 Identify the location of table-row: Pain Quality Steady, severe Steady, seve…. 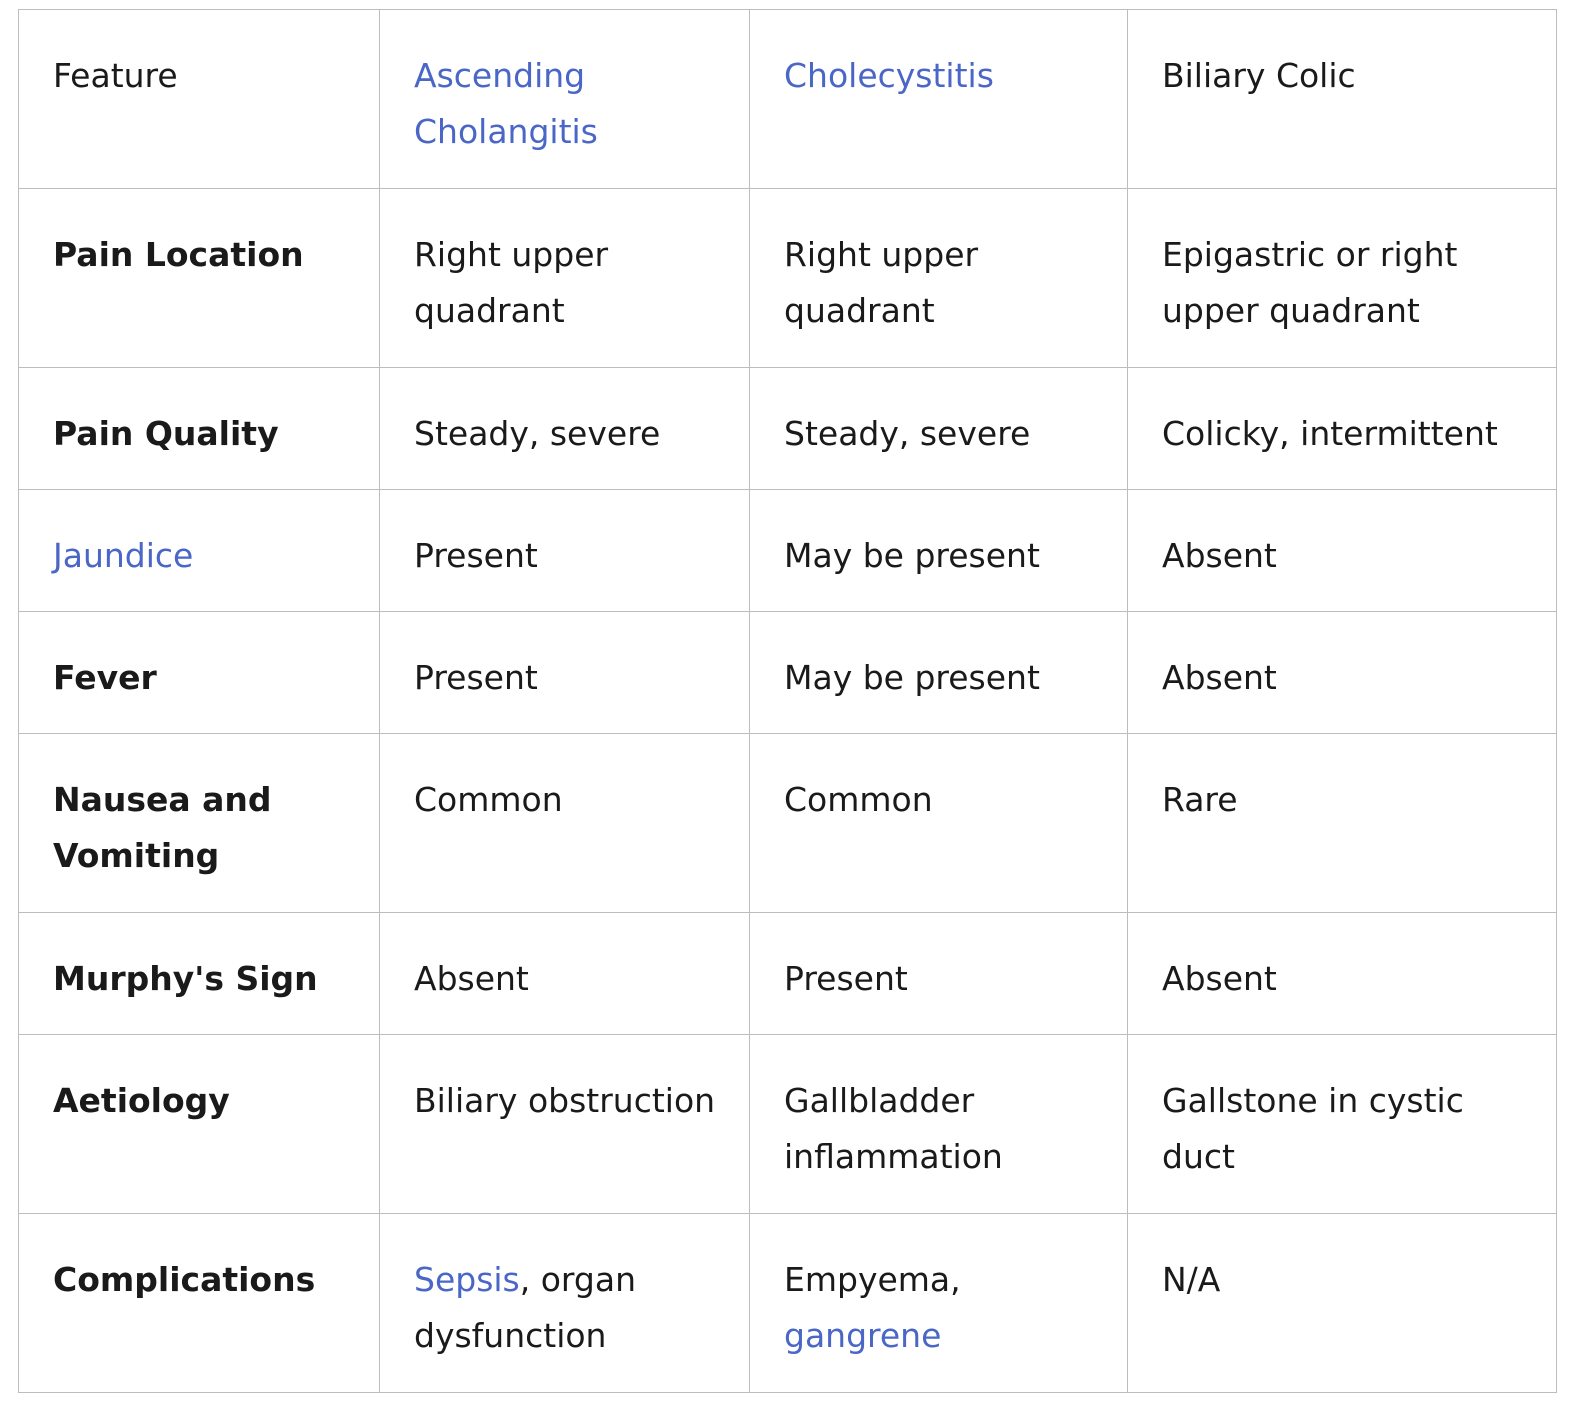
(787, 428).